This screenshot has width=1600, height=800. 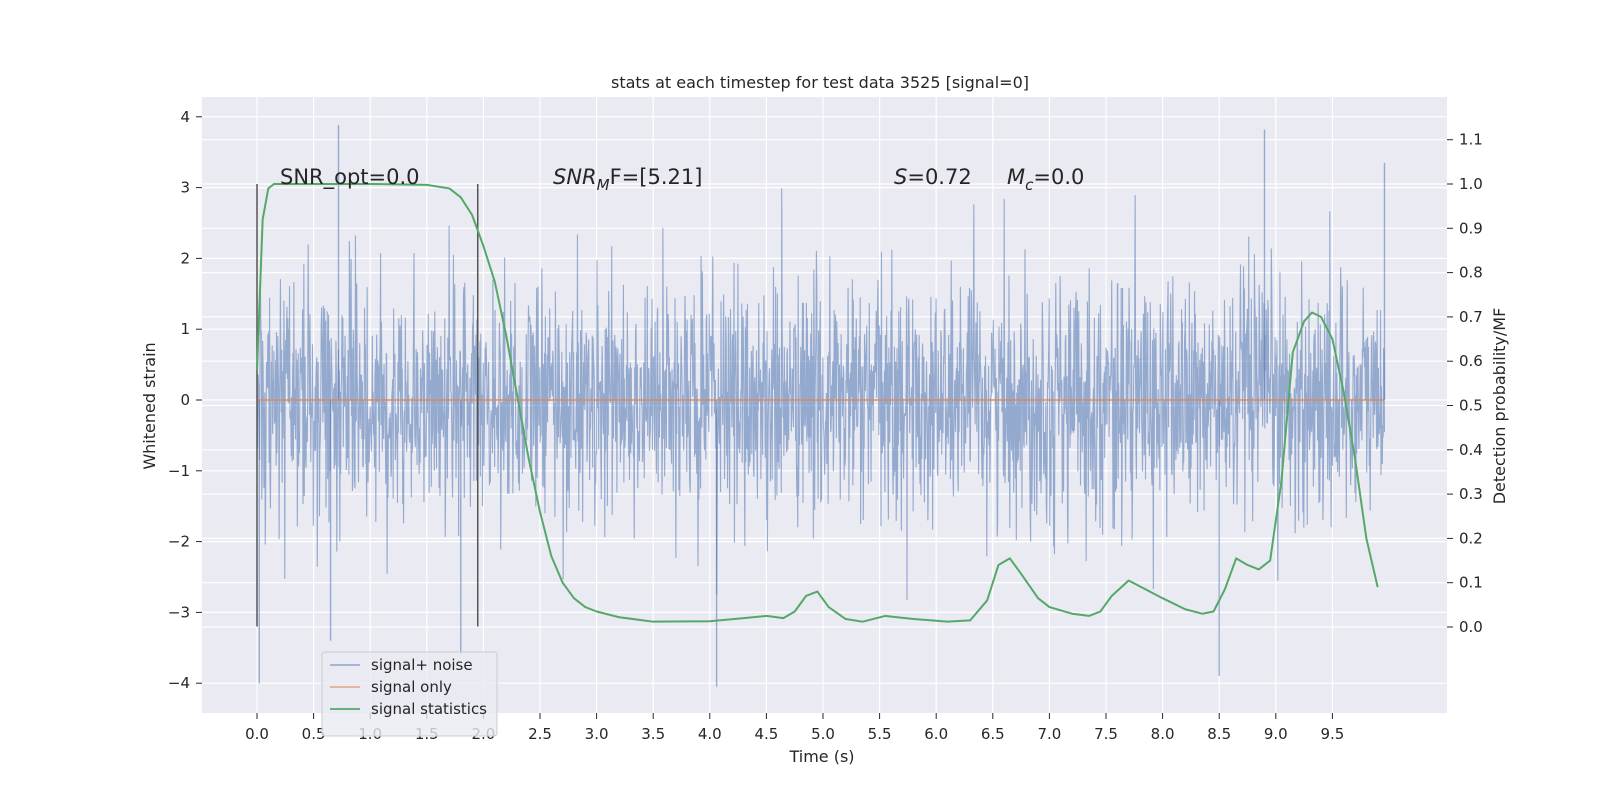 I want to click on y2-tick-label: 0.7, so click(x=1471, y=317).